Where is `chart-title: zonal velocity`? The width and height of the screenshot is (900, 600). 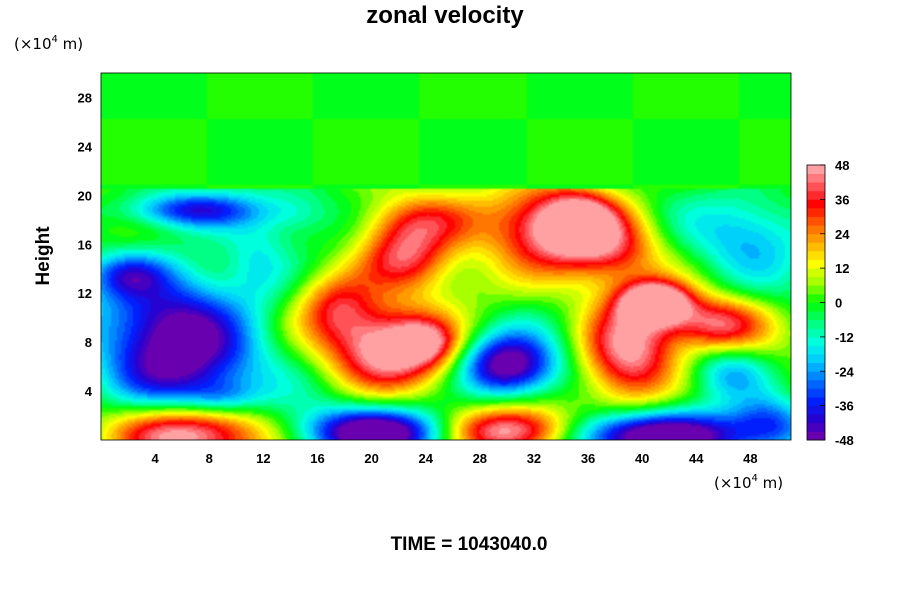
chart-title: zonal velocity is located at coordinates (445, 15).